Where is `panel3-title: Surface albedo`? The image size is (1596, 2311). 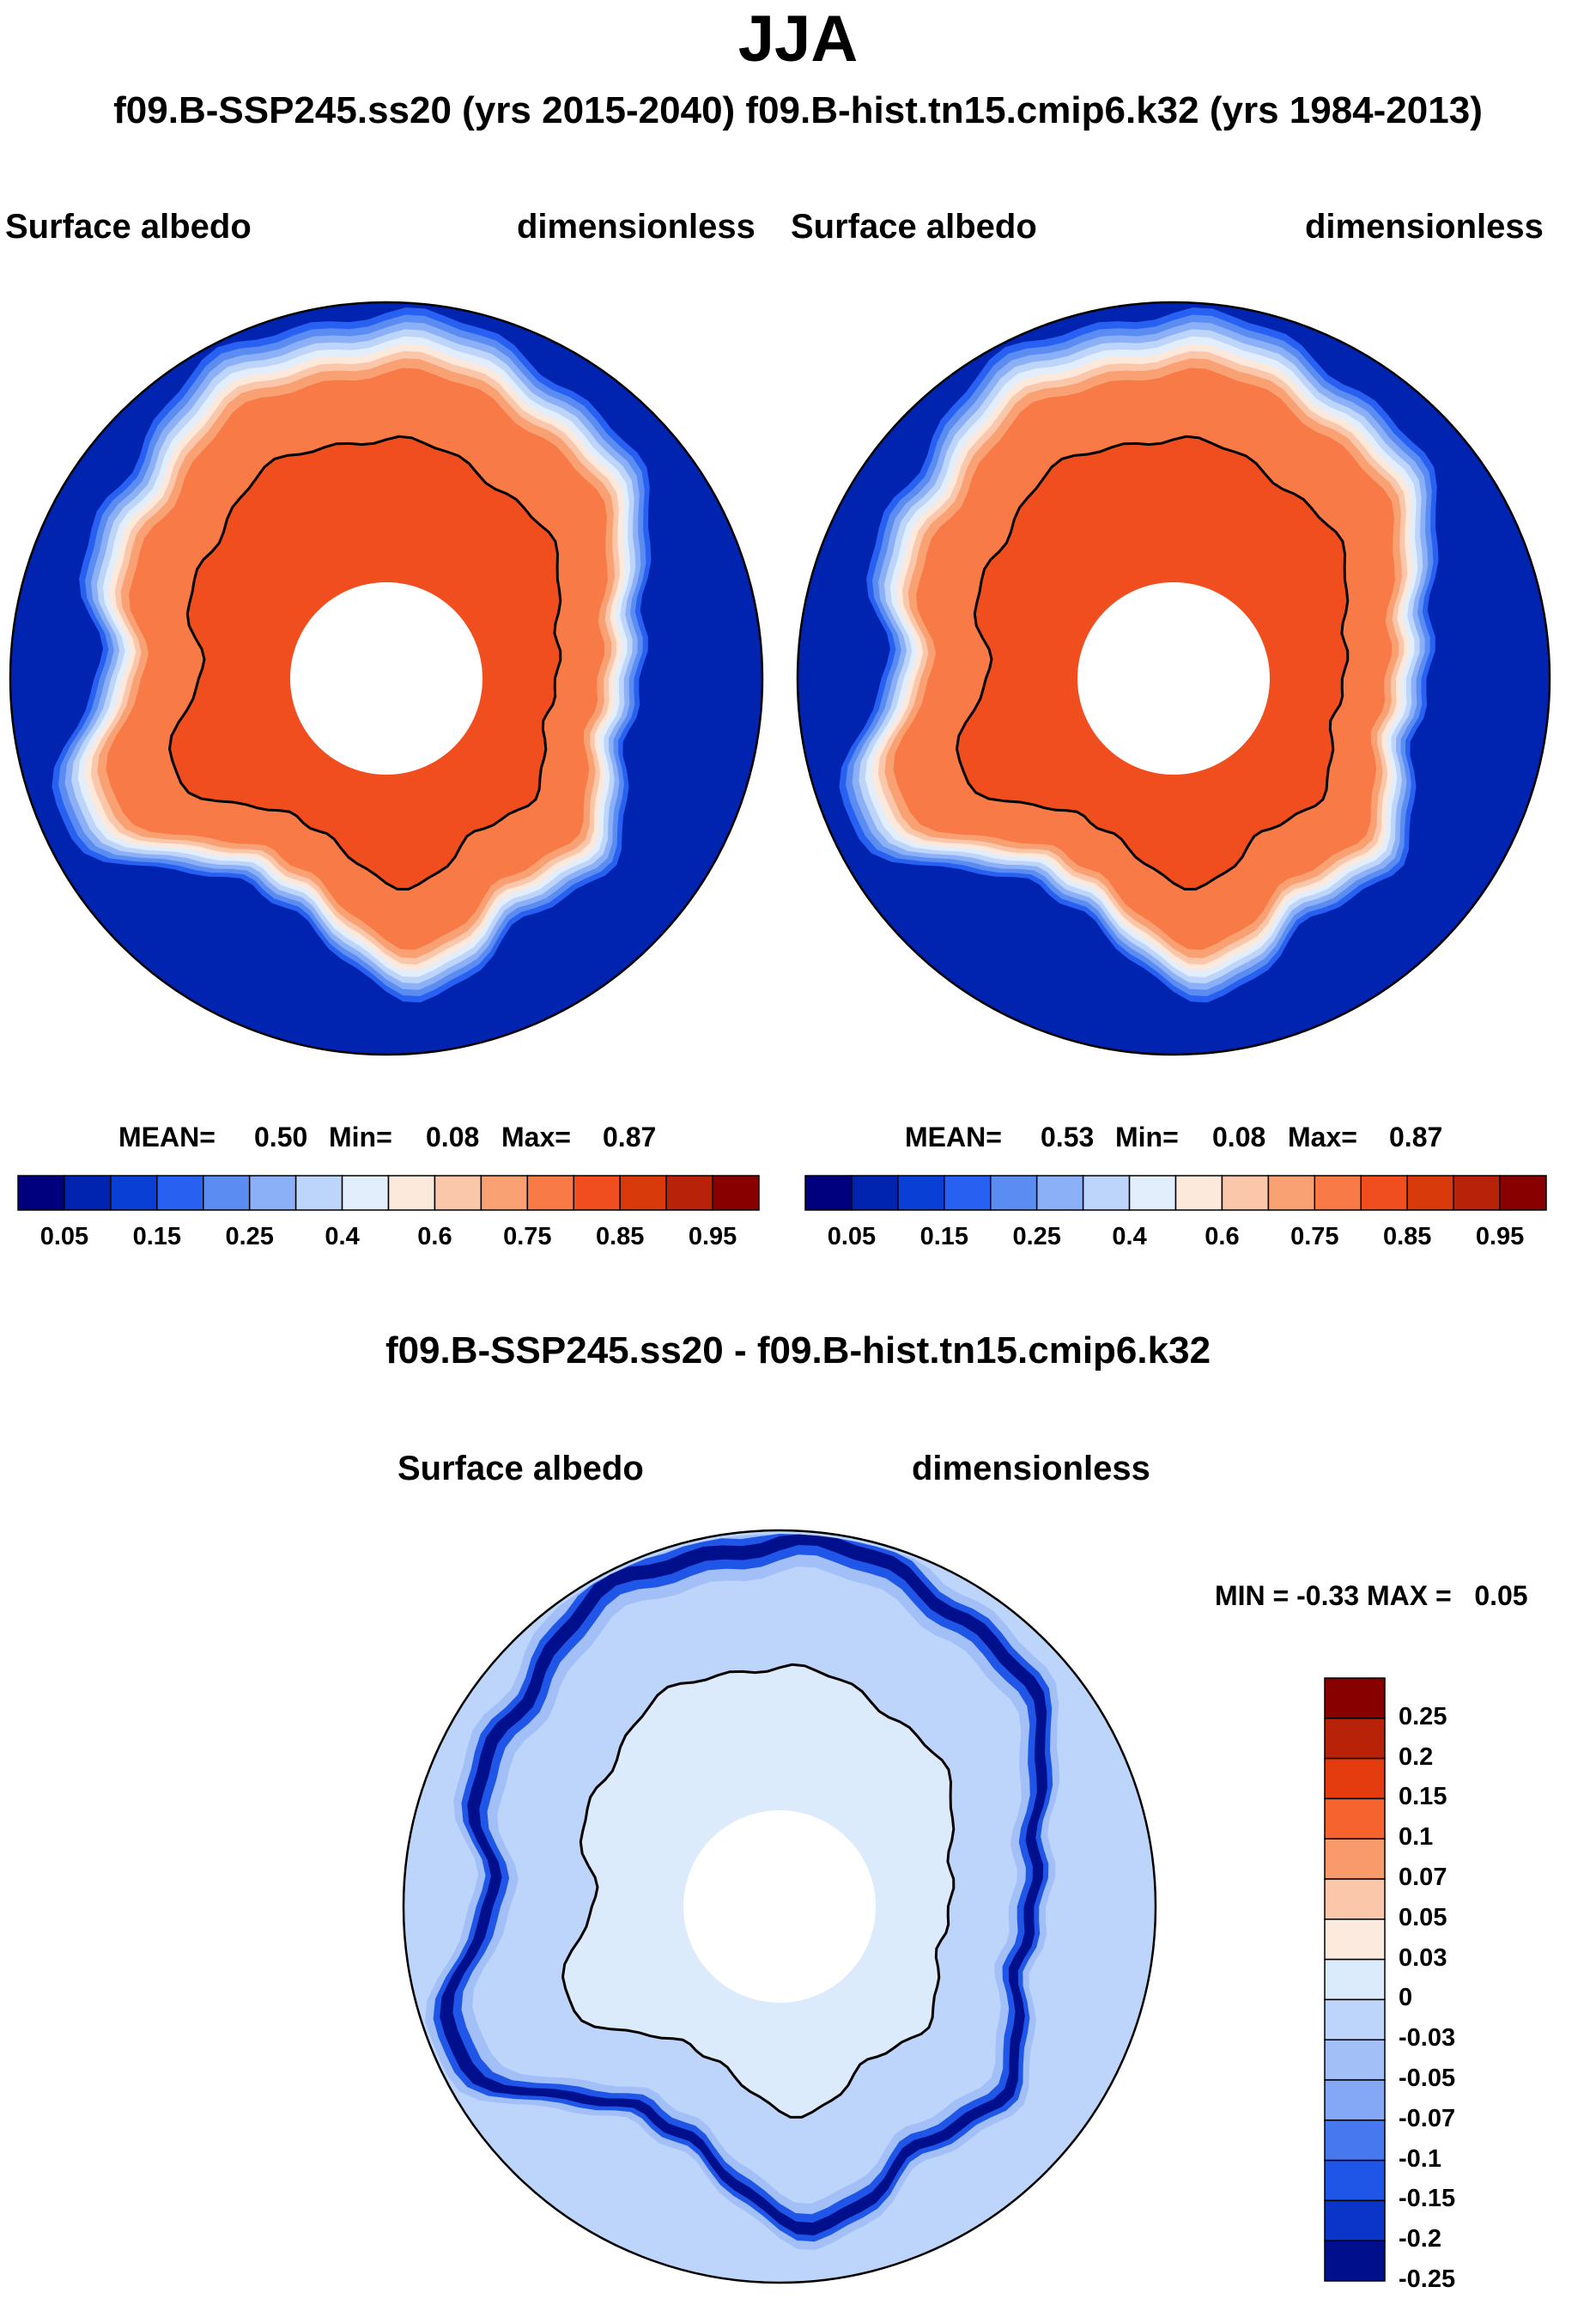
panel3-title: Surface albedo is located at coordinates (520, 1468).